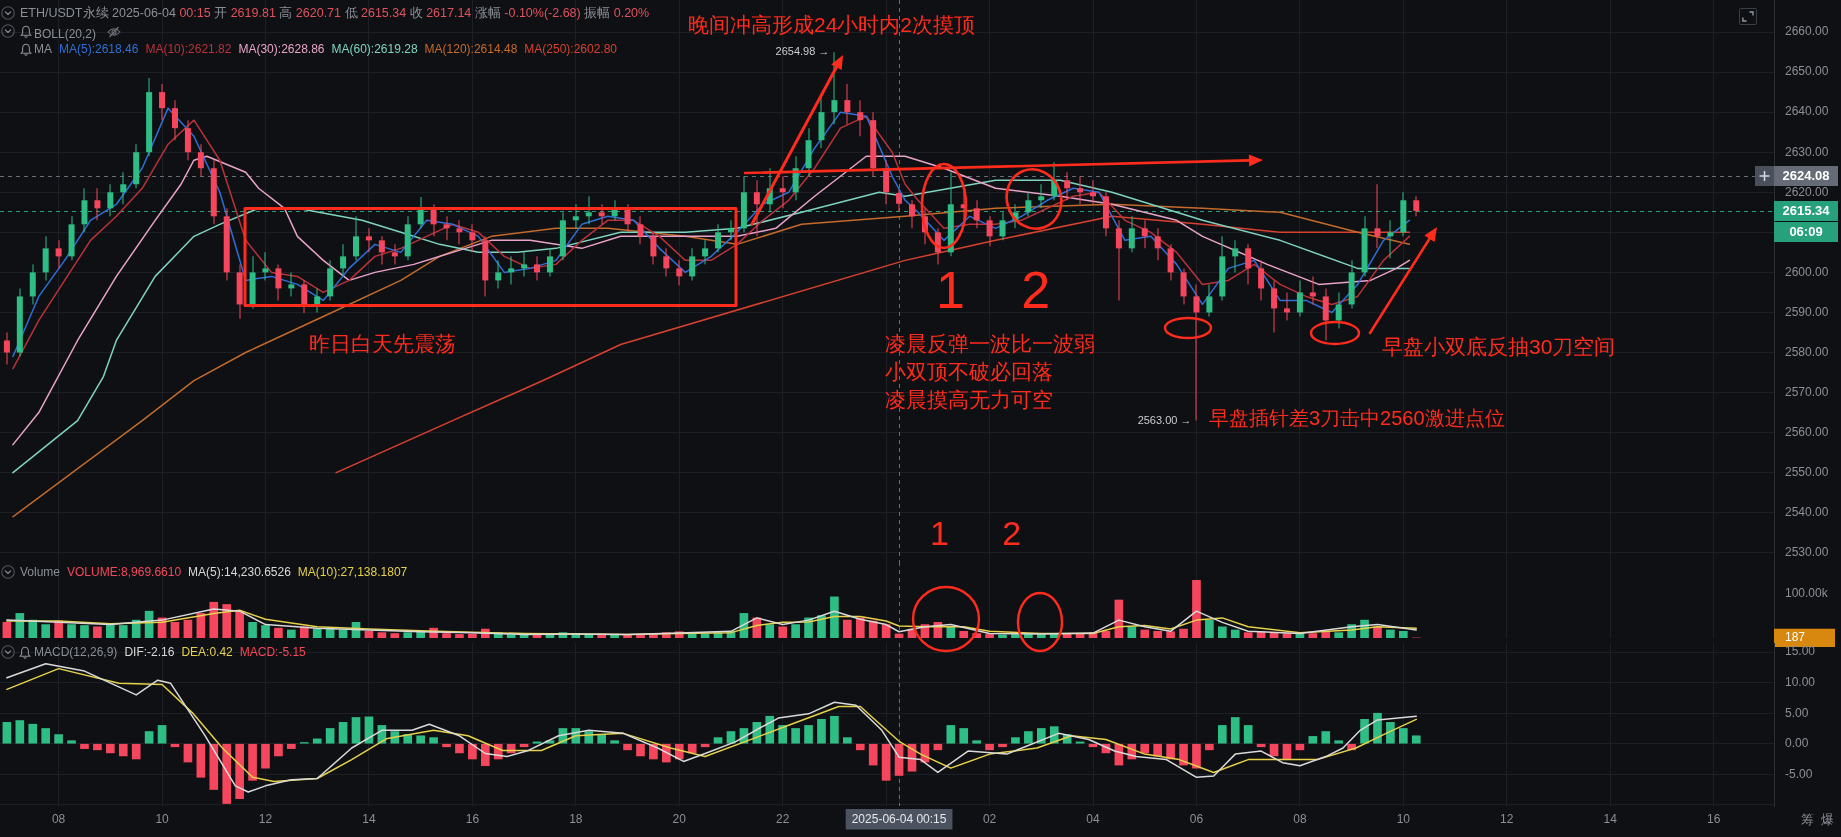 This screenshot has height=837, width=1841. What do you see at coordinates (1807, 311) in the screenshot?
I see `y-tick-label: 2590.00` at bounding box center [1807, 311].